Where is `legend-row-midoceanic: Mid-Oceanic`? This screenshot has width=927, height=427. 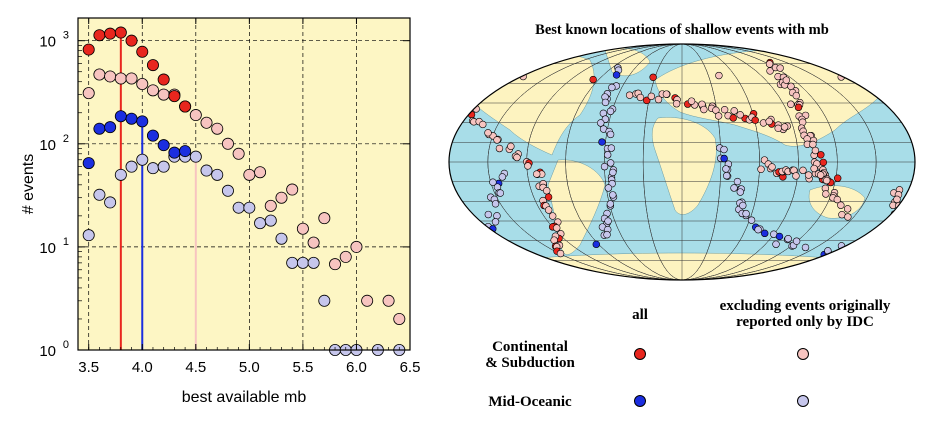 legend-row-midoceanic: Mid-Oceanic is located at coordinates (530, 402).